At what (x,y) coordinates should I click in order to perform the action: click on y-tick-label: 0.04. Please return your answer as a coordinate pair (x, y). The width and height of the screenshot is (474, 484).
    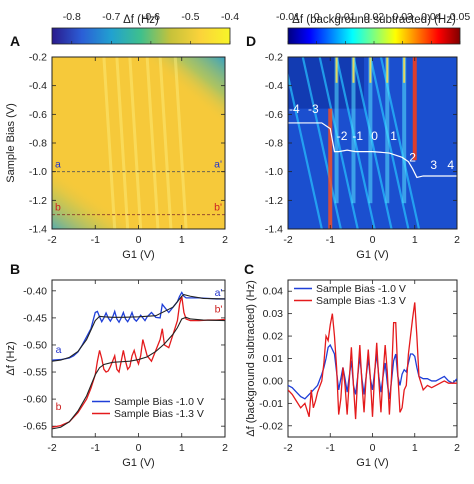
    Looking at the image, I should click on (273, 292).